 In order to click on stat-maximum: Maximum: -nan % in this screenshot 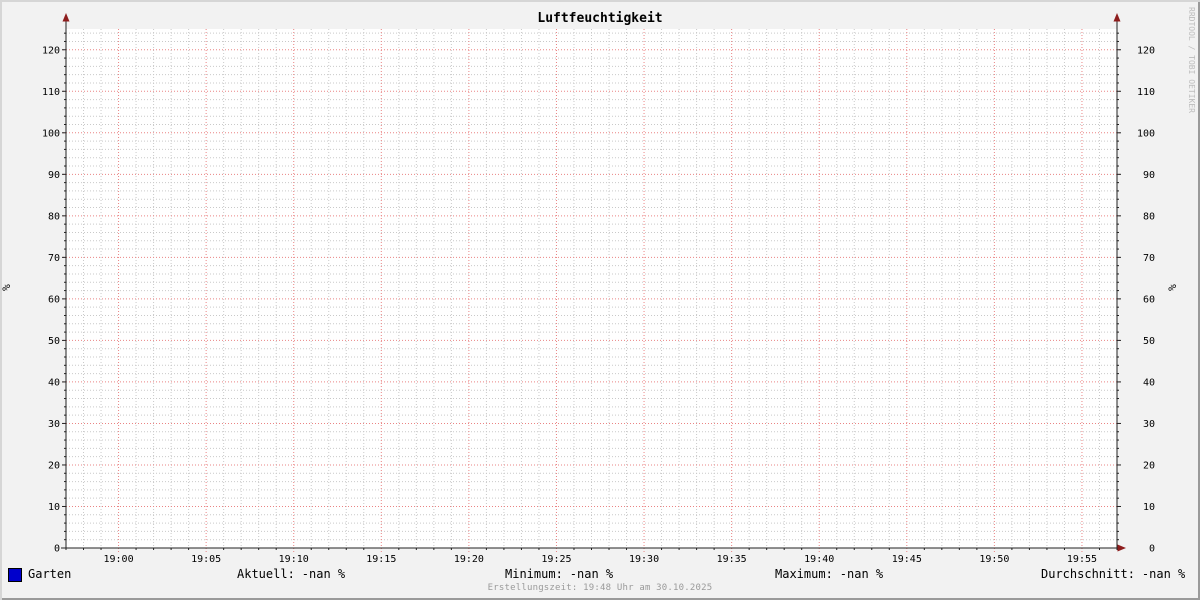, I will do `click(829, 574)`.